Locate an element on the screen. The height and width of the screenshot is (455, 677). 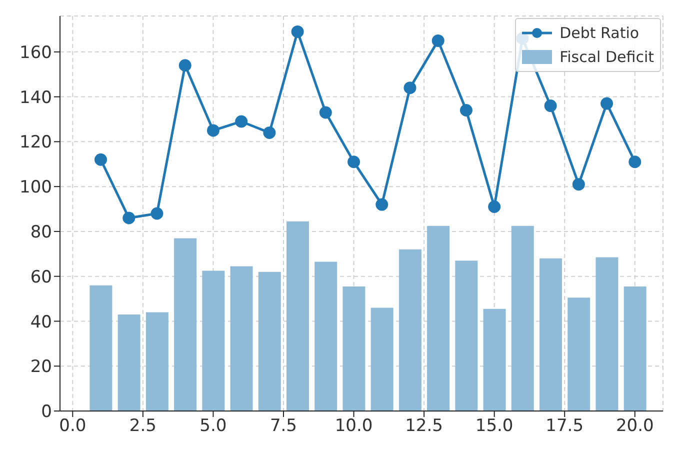
y-tick-label: 40 is located at coordinates (41, 322).